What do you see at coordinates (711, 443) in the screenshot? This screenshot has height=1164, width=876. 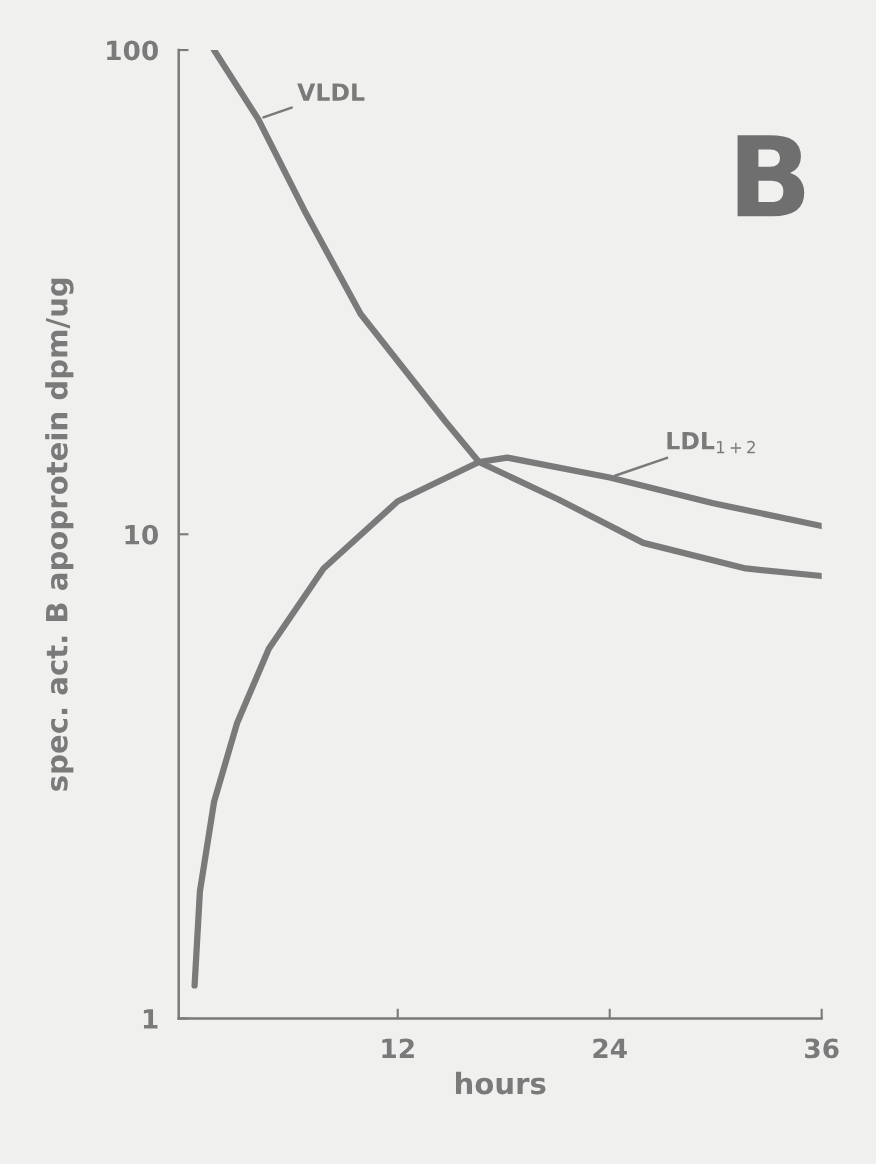 I see `series-label: LDL$_{1+2}$` at bounding box center [711, 443].